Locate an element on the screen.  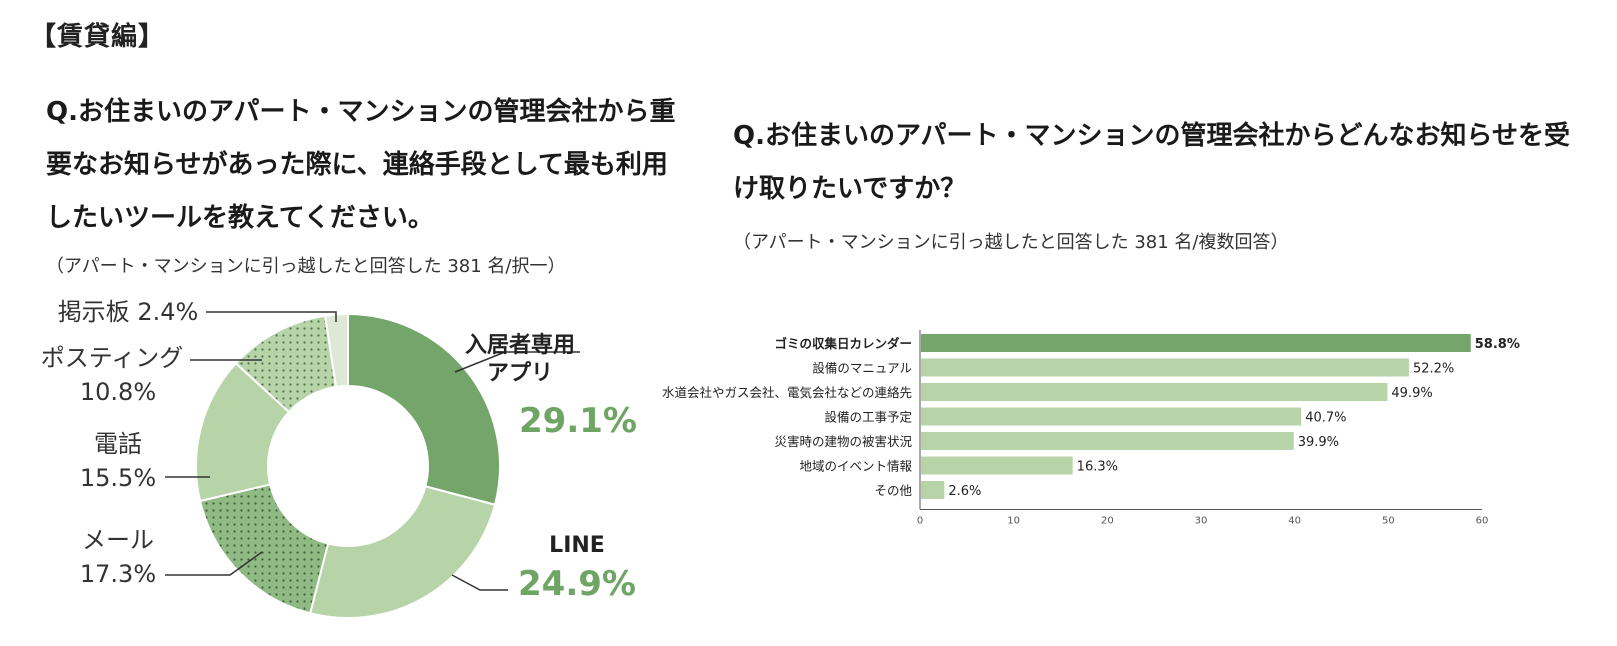
slice-value: 10.8% is located at coordinates (118, 392).